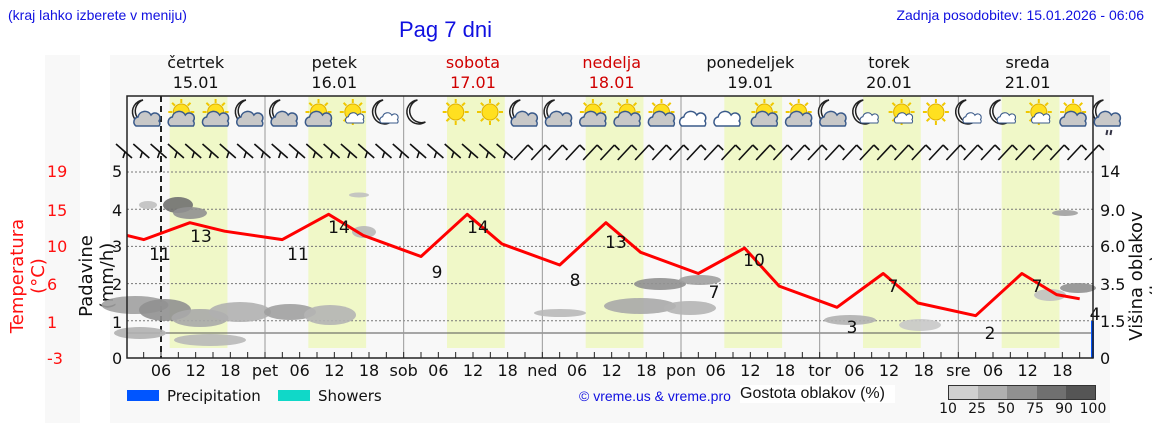 This screenshot has height=443, width=1152. What do you see at coordinates (445, 29) in the screenshot?
I see `page-title: Pag 7 dni` at bounding box center [445, 29].